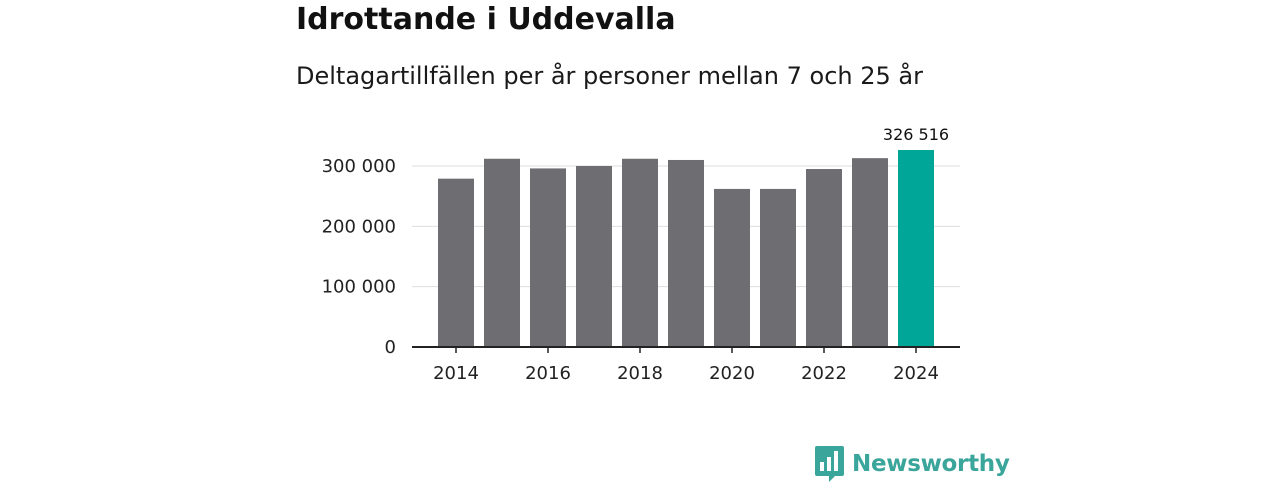  I want to click on brand-logo: Newsworthy, so click(912, 464).